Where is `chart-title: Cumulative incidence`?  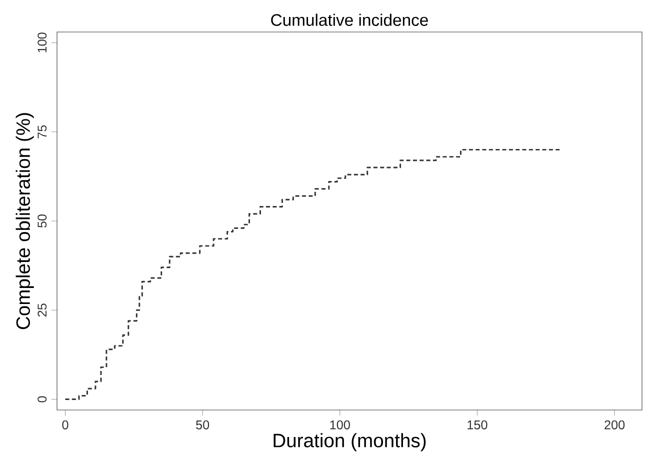
chart-title: Cumulative incidence is located at coordinates (349, 20).